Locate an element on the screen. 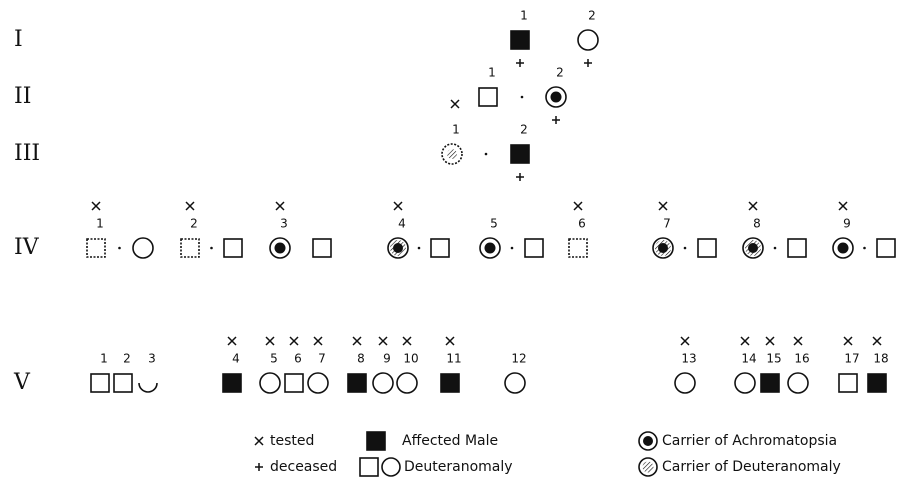 The width and height of the screenshot is (918, 483). generation-label: III is located at coordinates (27, 153).